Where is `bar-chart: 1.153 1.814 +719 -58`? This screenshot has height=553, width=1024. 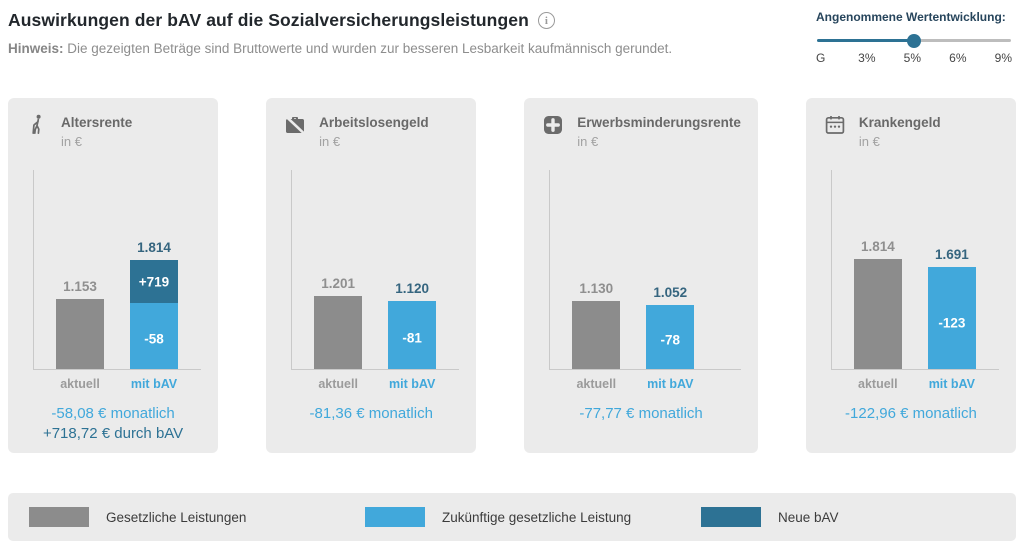 bar-chart: 1.153 1.814 +719 -58 is located at coordinates (117, 270).